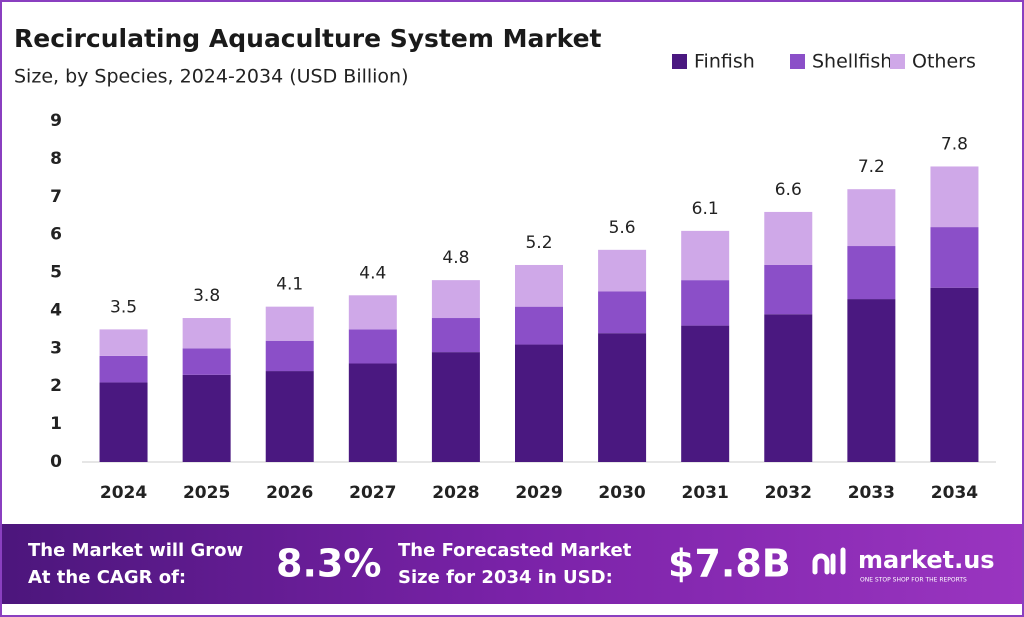  I want to click on cagr-value: 8.3%, so click(328, 564).